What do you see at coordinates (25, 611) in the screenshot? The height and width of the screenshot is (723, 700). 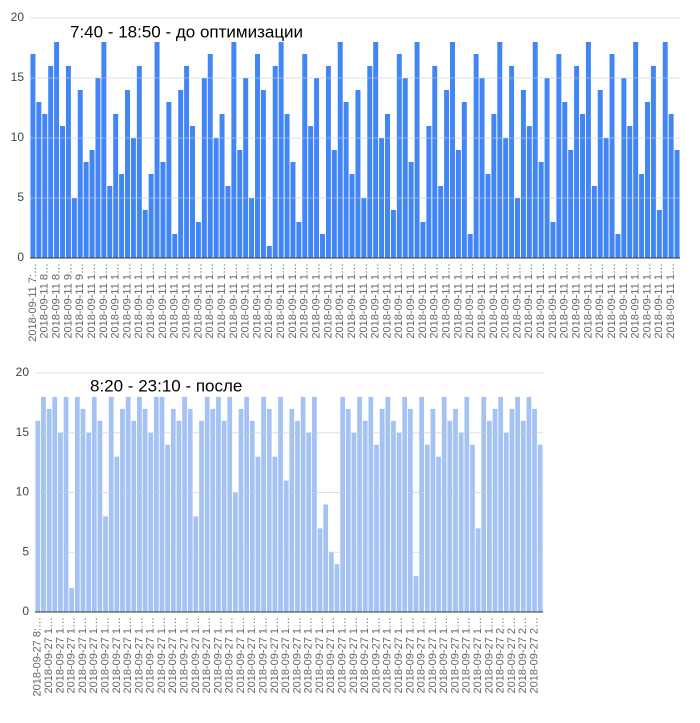 I see `y-tick-label: 0` at bounding box center [25, 611].